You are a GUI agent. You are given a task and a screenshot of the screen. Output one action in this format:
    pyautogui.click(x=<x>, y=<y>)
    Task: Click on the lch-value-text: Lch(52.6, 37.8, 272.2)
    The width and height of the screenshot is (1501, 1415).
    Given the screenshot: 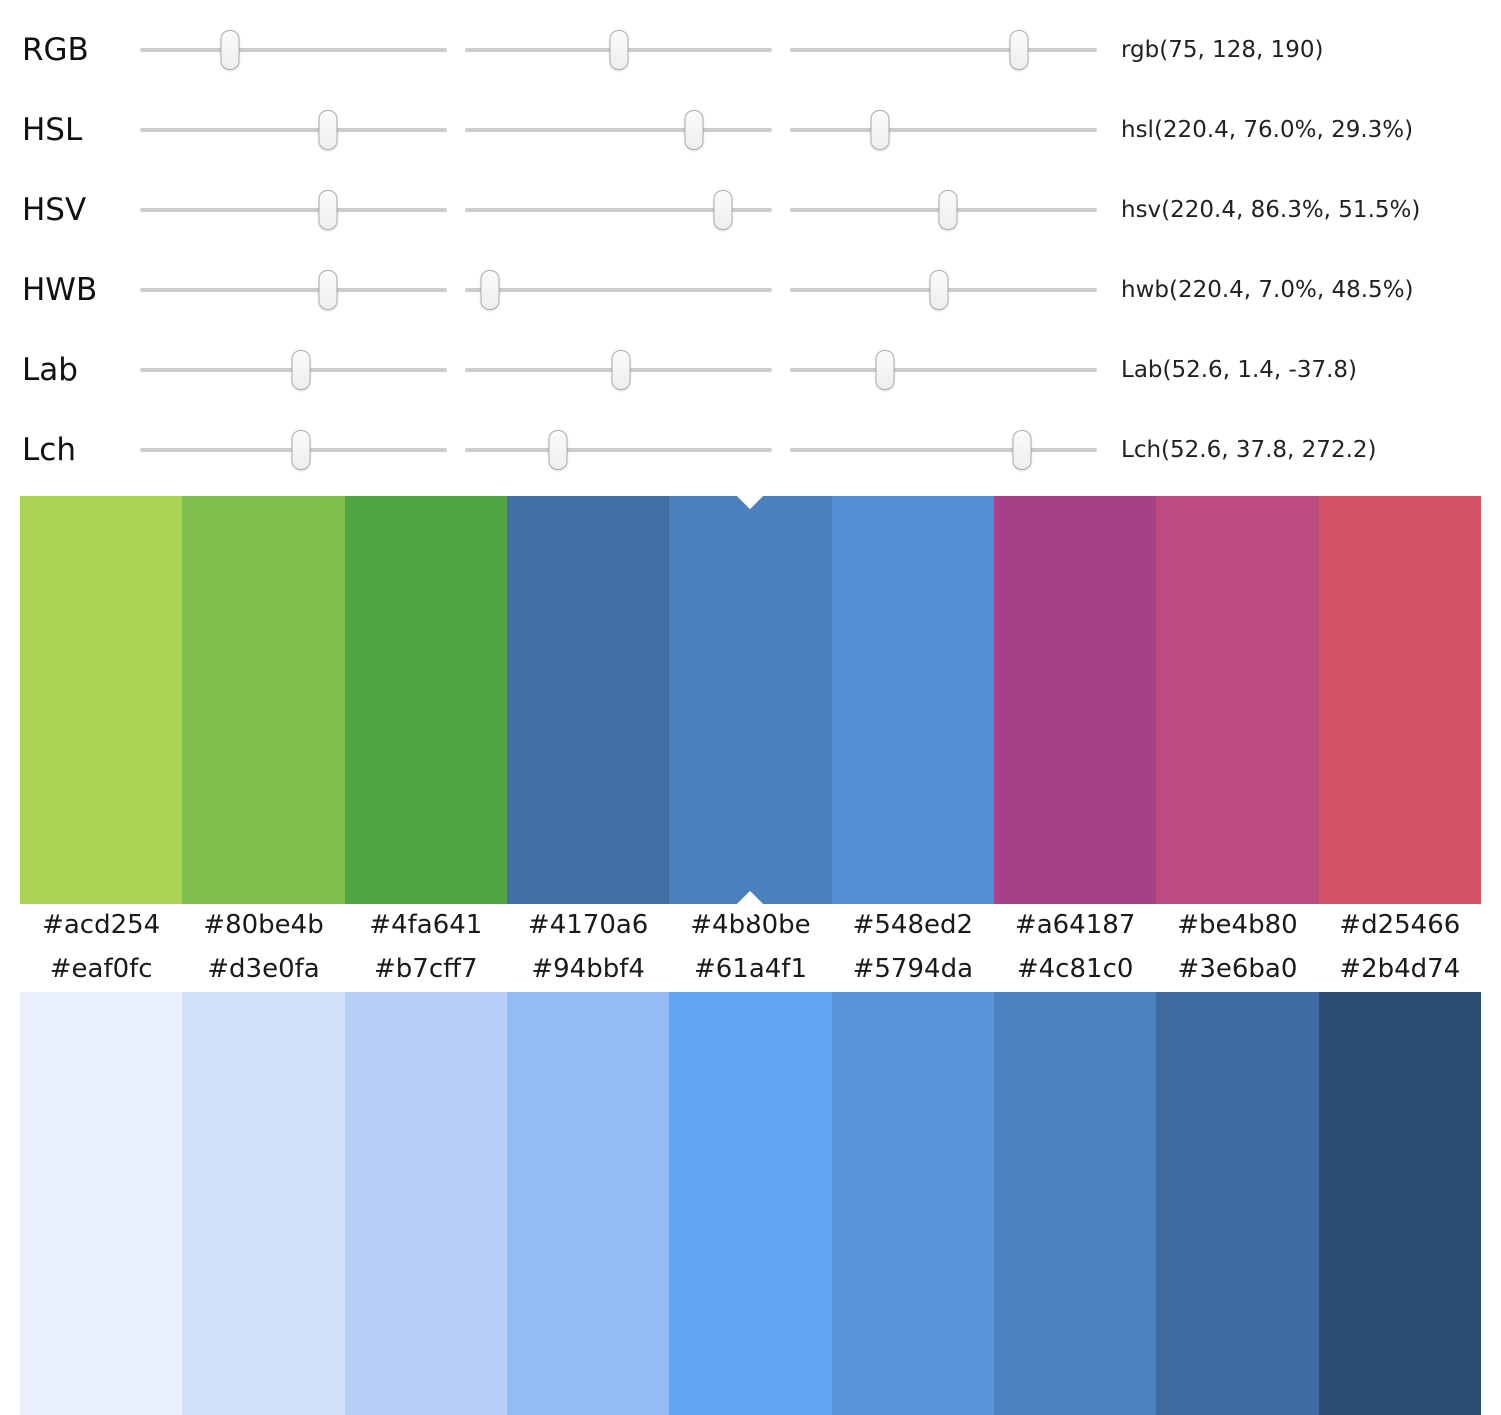 What is the action you would take?
    pyautogui.click(x=1249, y=450)
    